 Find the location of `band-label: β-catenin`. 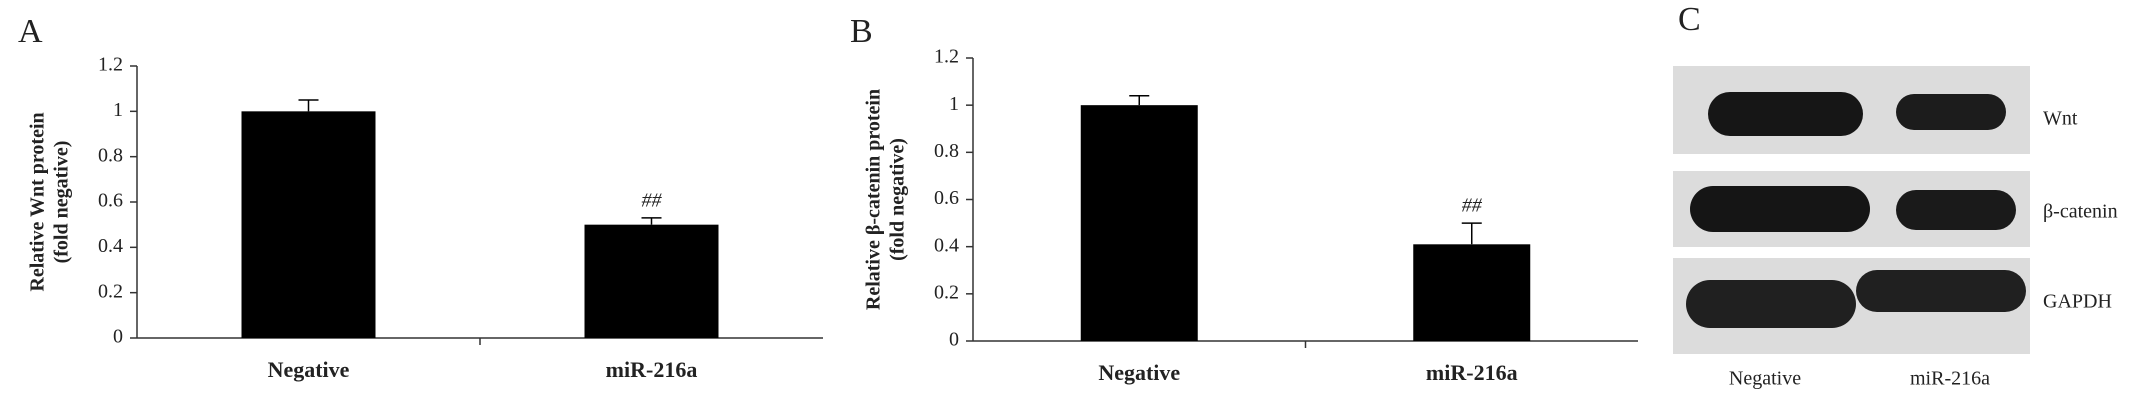

band-label: β-catenin is located at coordinates (2080, 212).